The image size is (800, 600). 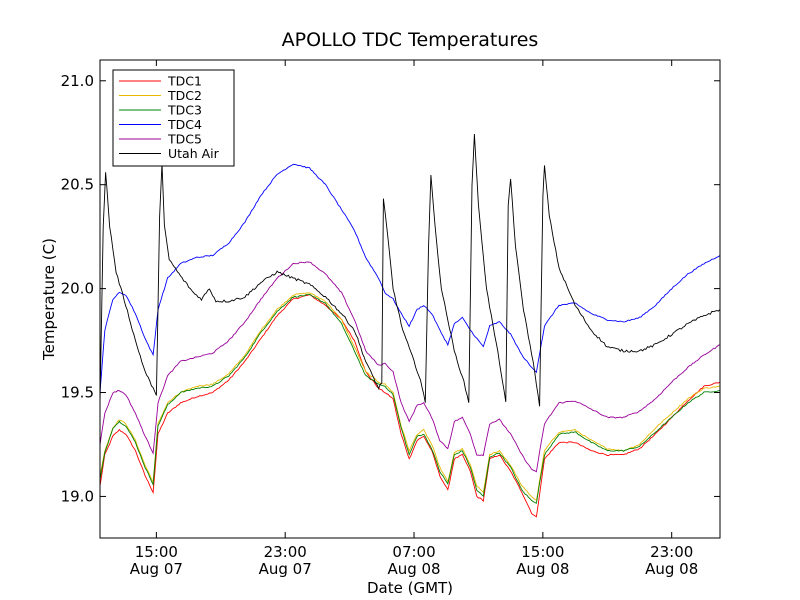 What do you see at coordinates (77, 289) in the screenshot?
I see `y-tick-label: 20.0` at bounding box center [77, 289].